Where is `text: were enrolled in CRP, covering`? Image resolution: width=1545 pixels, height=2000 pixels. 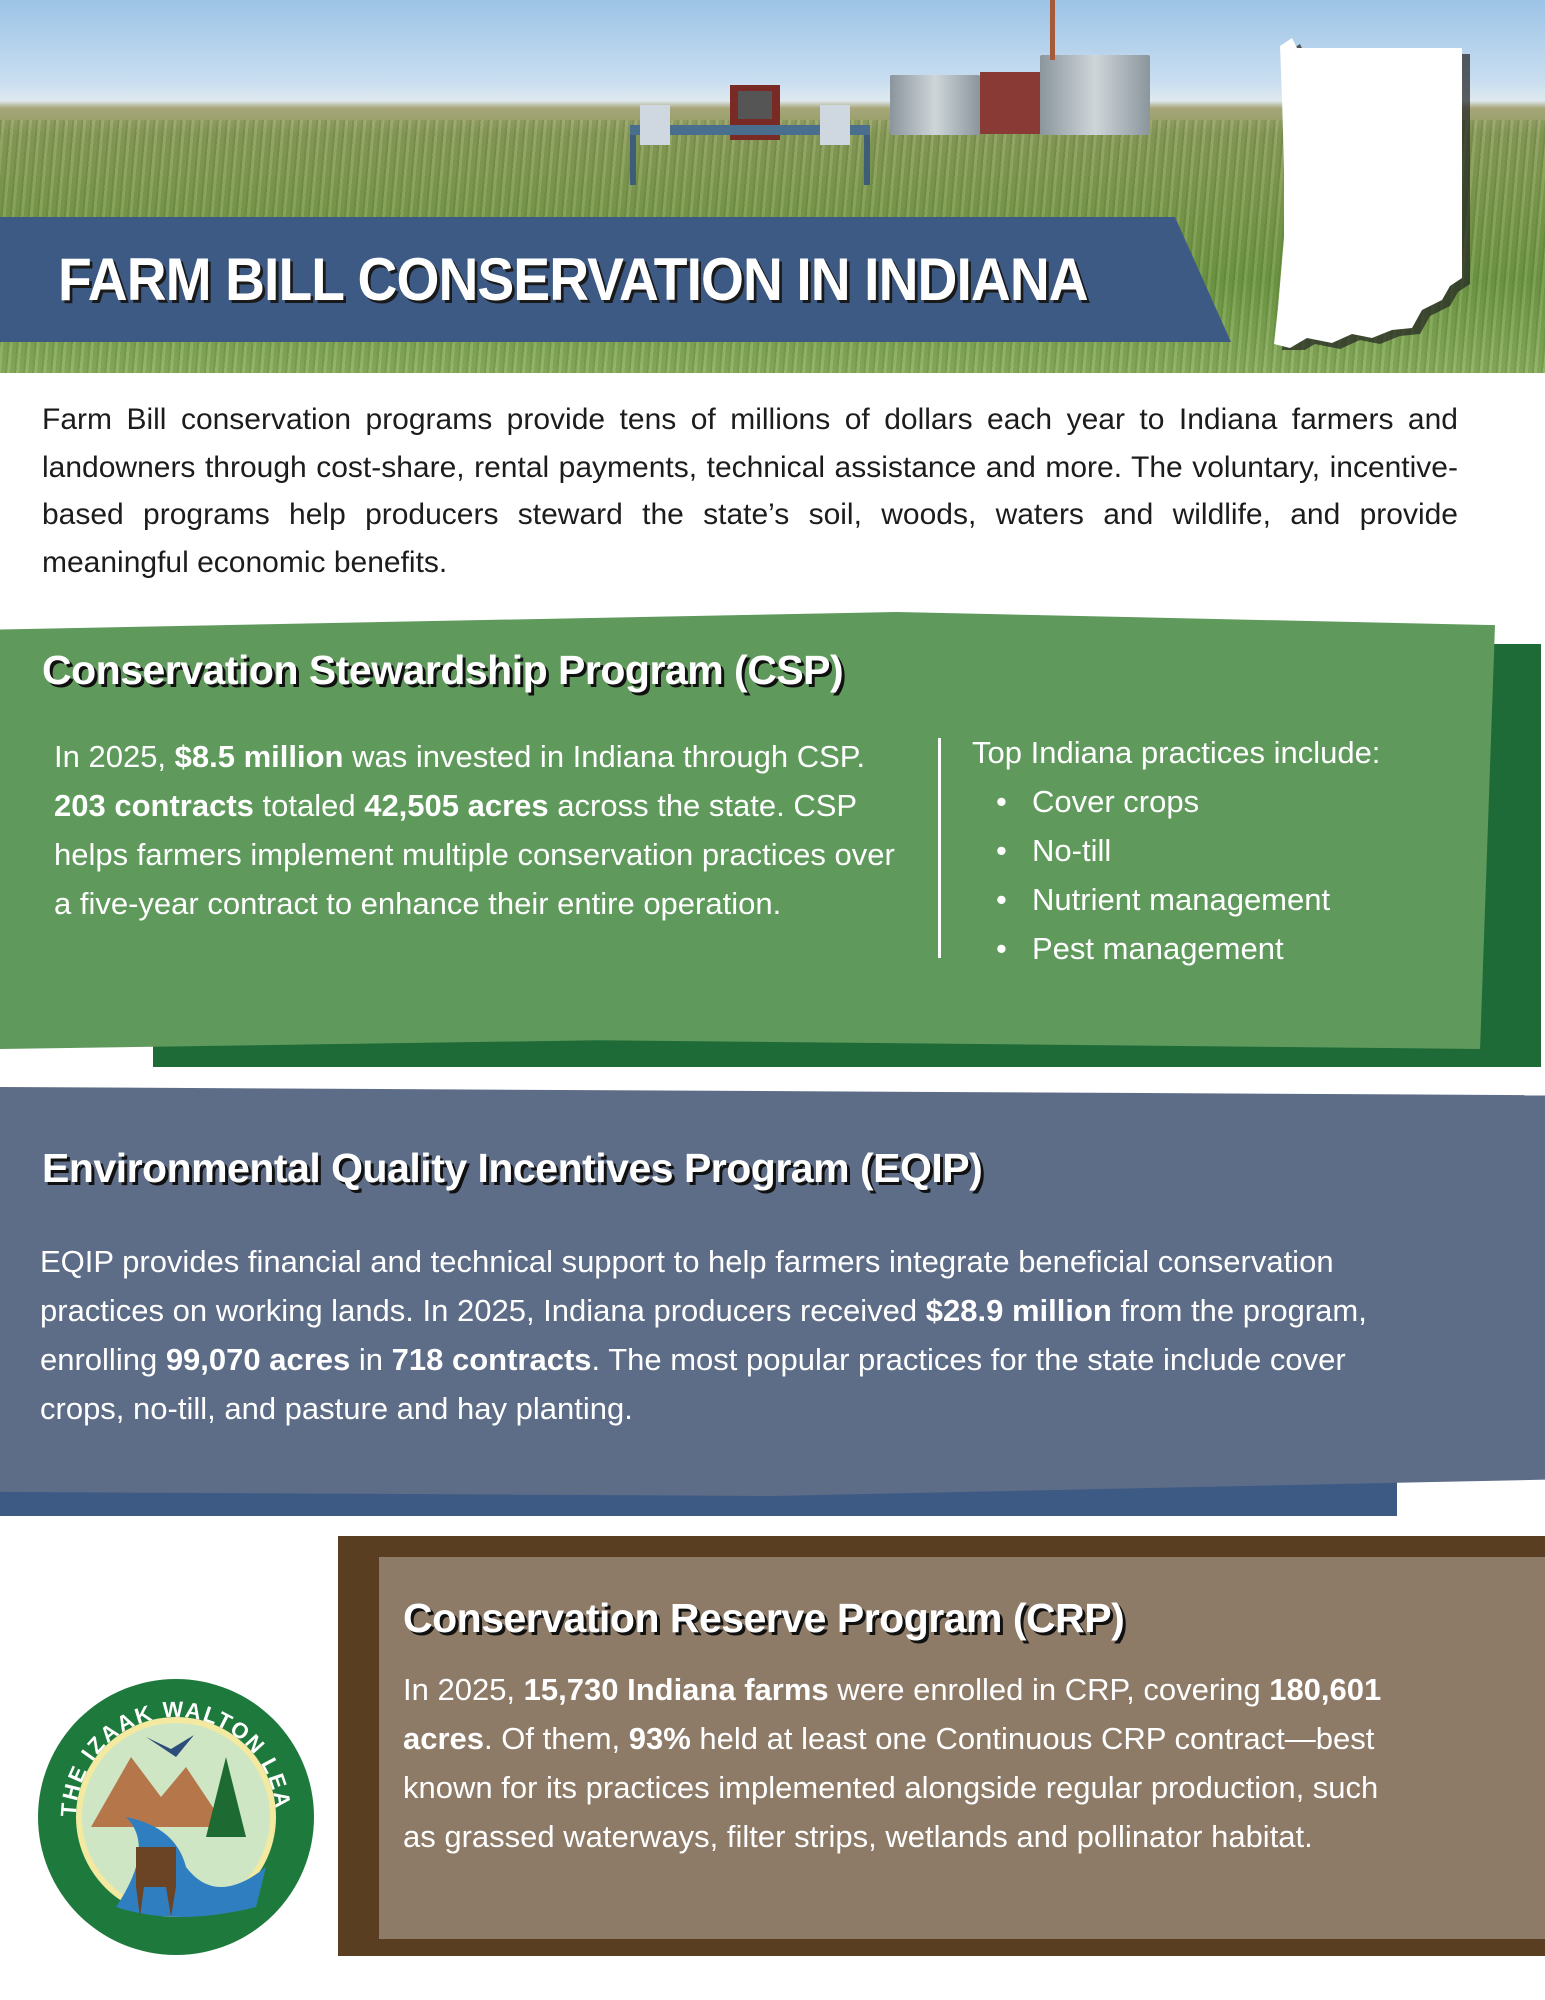
text: were enrolled in CRP, covering is located at coordinates (1049, 1689).